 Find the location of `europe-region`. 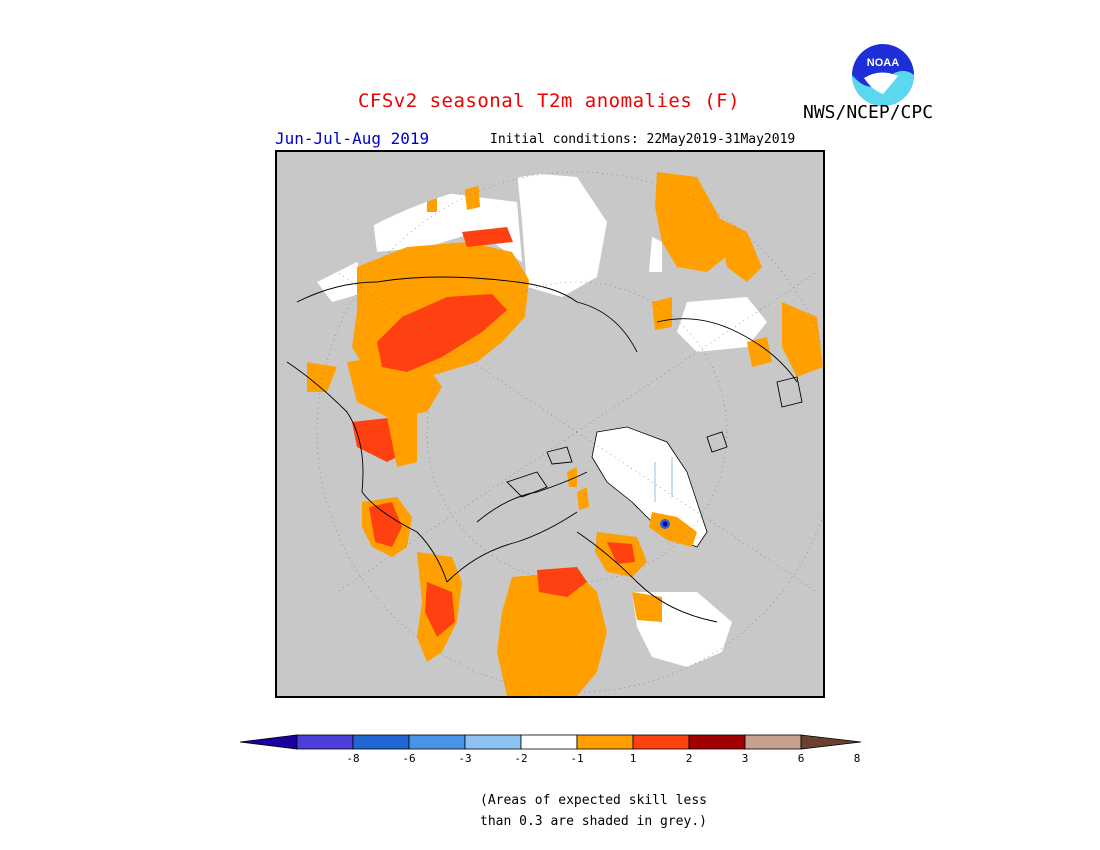

europe-region is located at coordinates (736, 274).